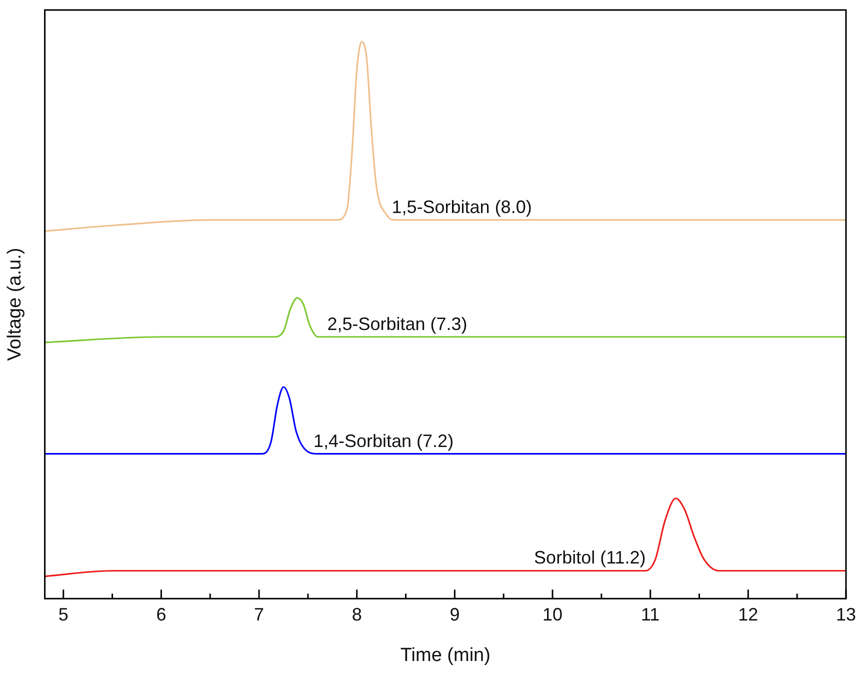 The image size is (862, 675). What do you see at coordinates (462, 206) in the screenshot?
I see `series-label: 1,5-Sorbitan (8.0)` at bounding box center [462, 206].